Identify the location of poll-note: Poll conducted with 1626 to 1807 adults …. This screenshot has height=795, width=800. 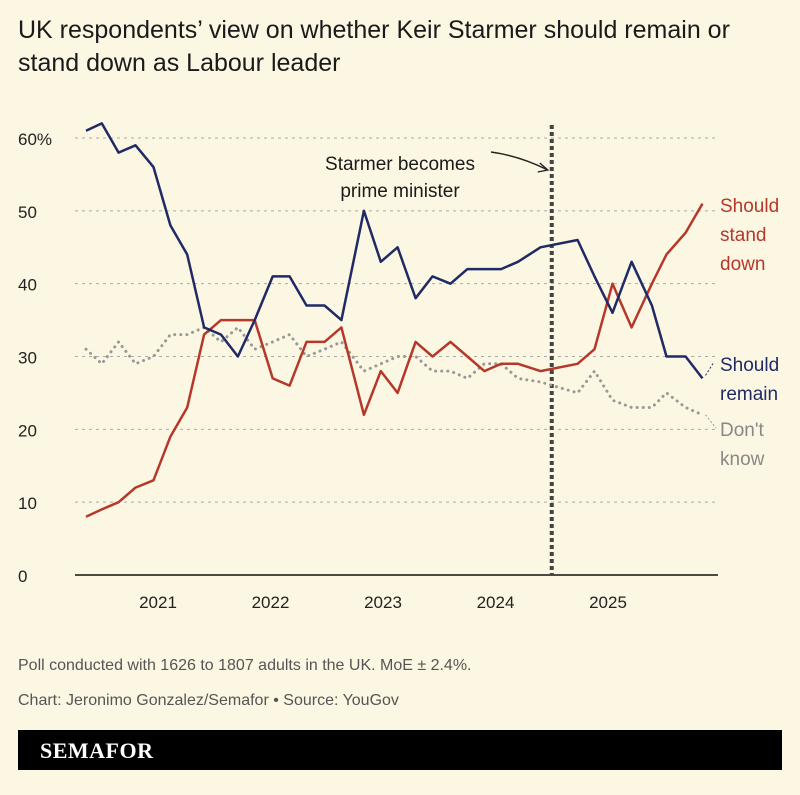
(245, 665).